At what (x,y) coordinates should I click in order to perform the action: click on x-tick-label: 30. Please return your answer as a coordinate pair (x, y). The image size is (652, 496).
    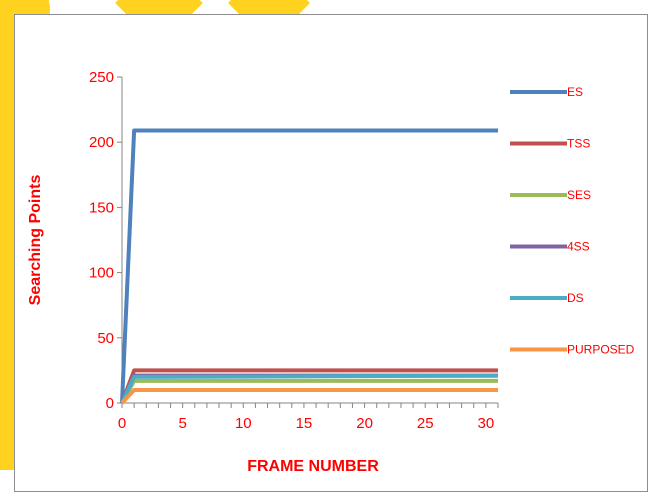
    Looking at the image, I should click on (486, 423).